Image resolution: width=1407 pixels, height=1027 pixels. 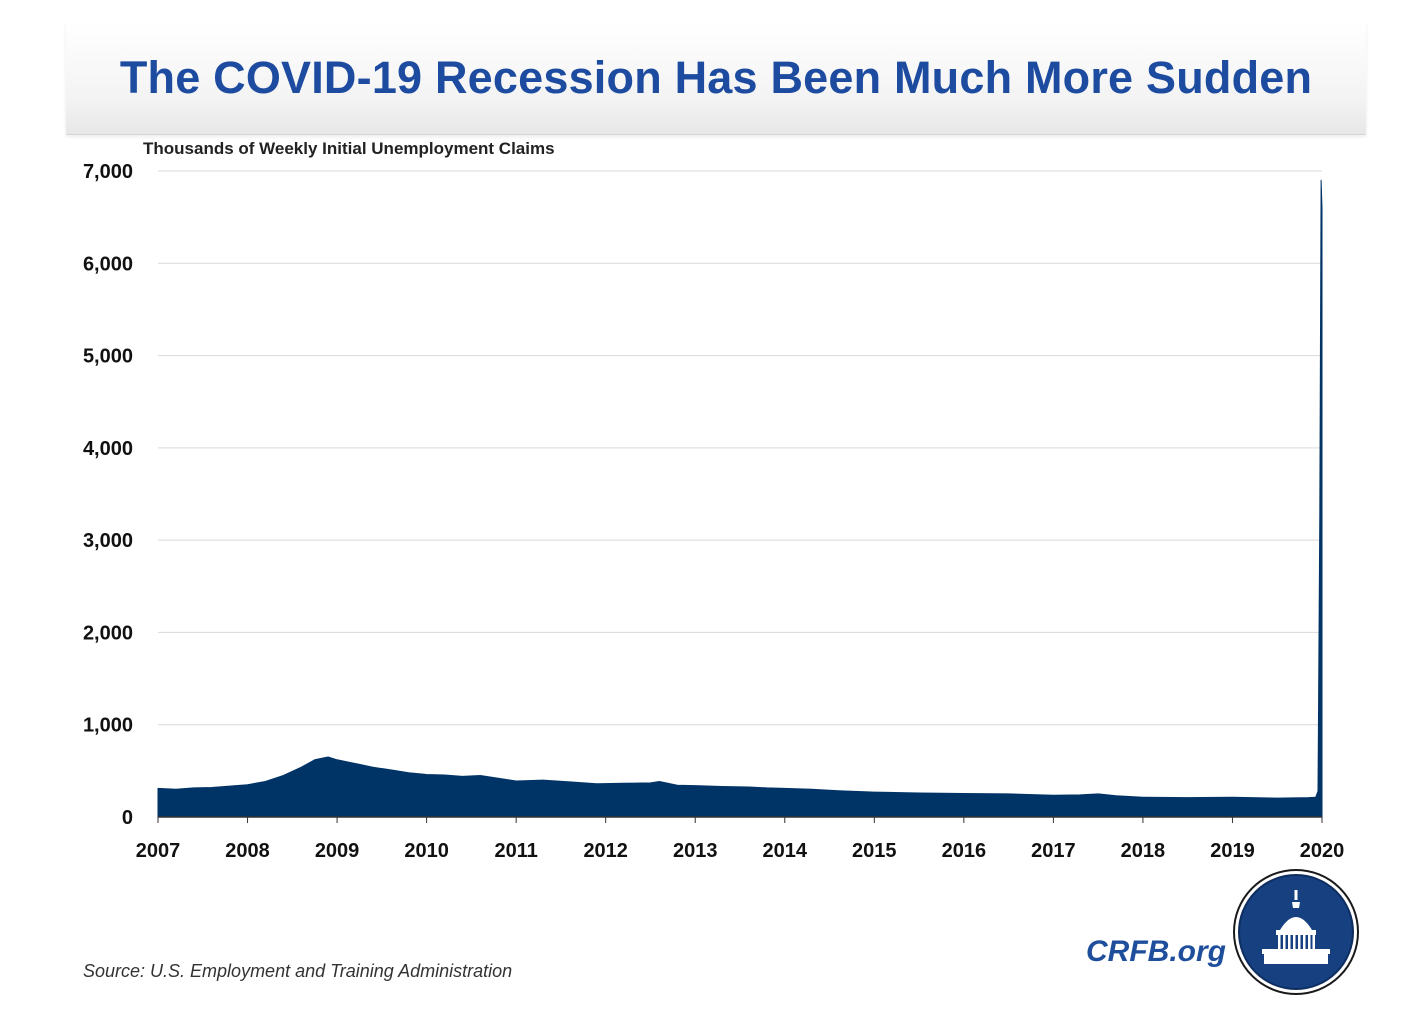 What do you see at coordinates (108, 172) in the screenshot?
I see `y-tick-label: 7,000` at bounding box center [108, 172].